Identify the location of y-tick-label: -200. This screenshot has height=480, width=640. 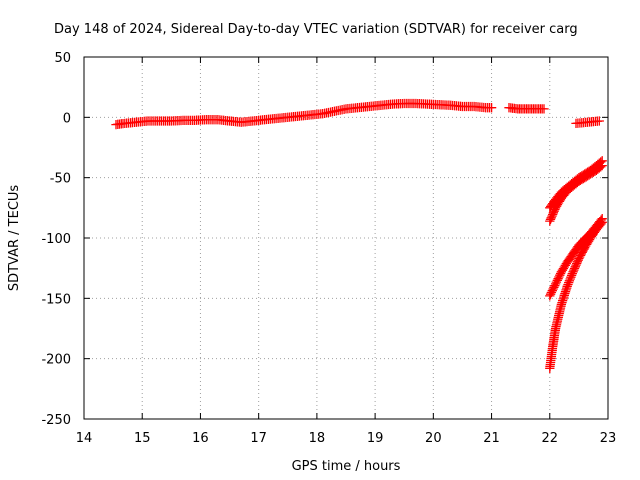
(56, 360).